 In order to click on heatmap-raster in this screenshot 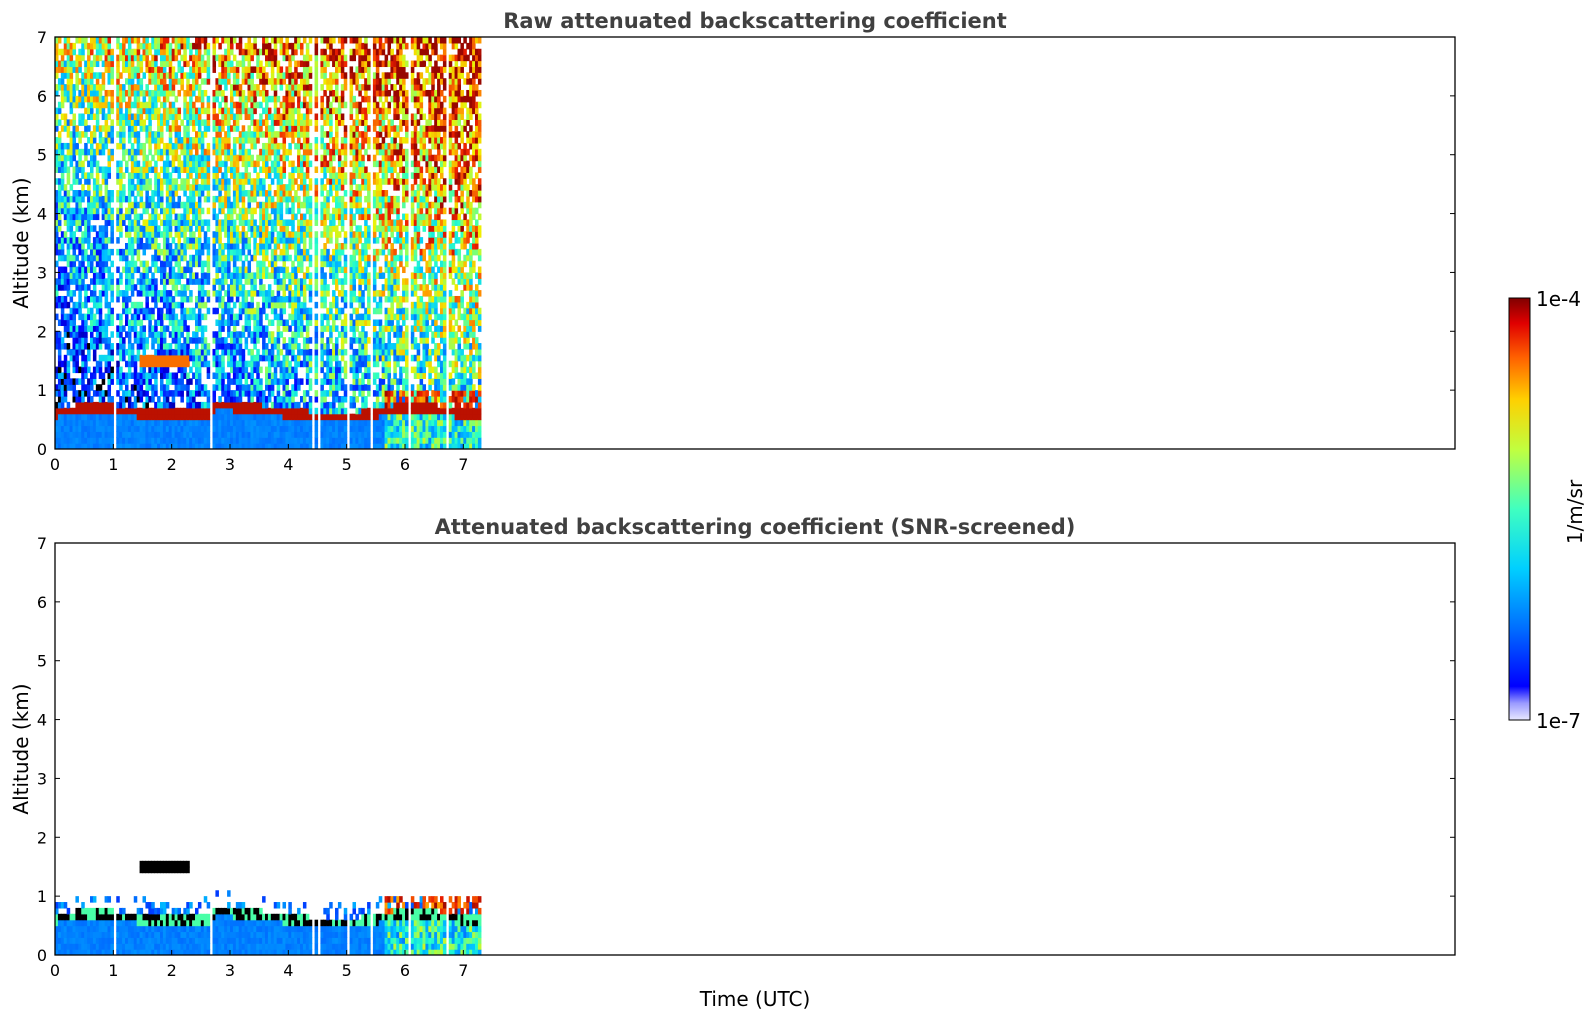, I will do `click(268, 243)`.